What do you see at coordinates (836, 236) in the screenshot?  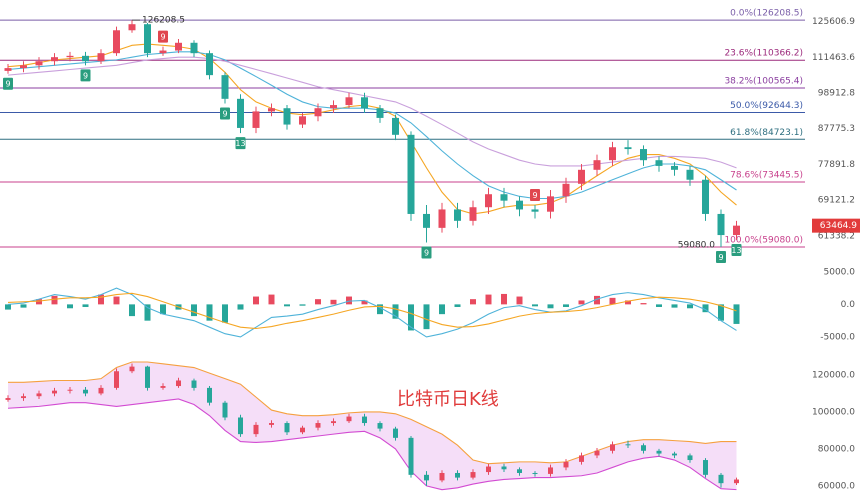 I see `y-tick-label: 61338.2` at bounding box center [836, 236].